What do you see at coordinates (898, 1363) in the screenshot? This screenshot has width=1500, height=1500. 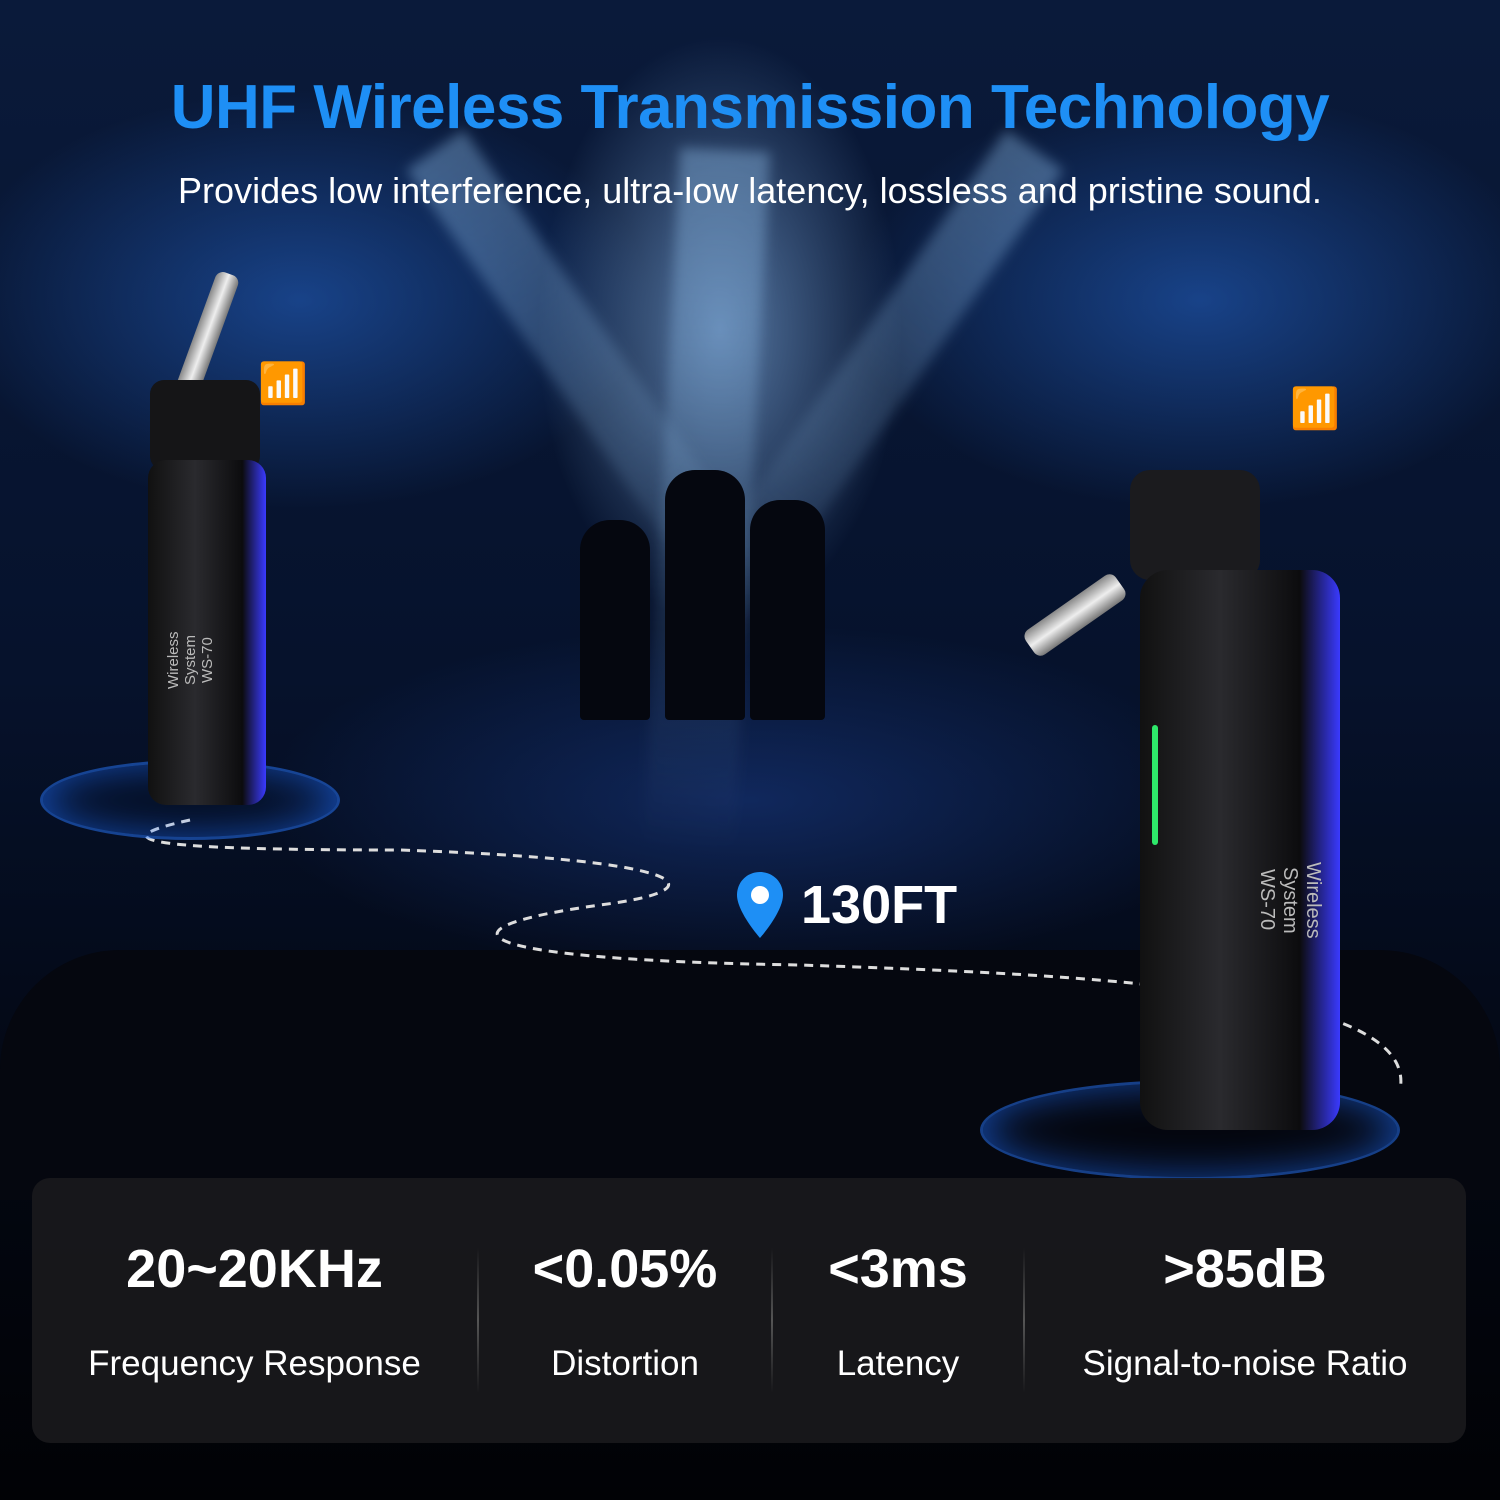 I see `spec-label: Latency` at bounding box center [898, 1363].